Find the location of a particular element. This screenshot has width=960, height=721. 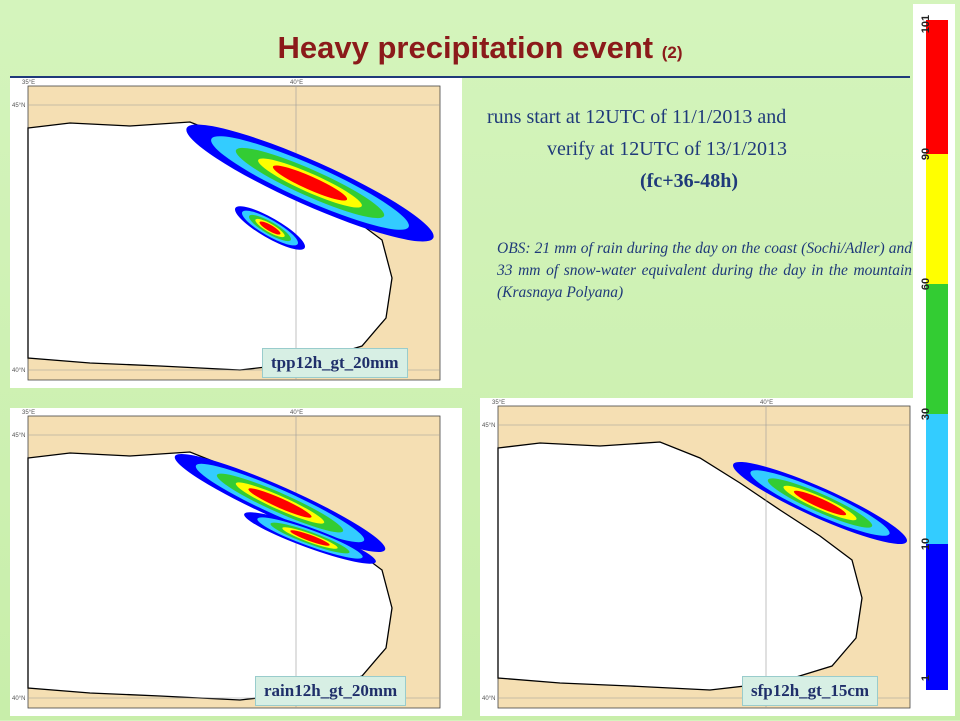

colorbar-label: 101 is located at coordinates (926, 24).